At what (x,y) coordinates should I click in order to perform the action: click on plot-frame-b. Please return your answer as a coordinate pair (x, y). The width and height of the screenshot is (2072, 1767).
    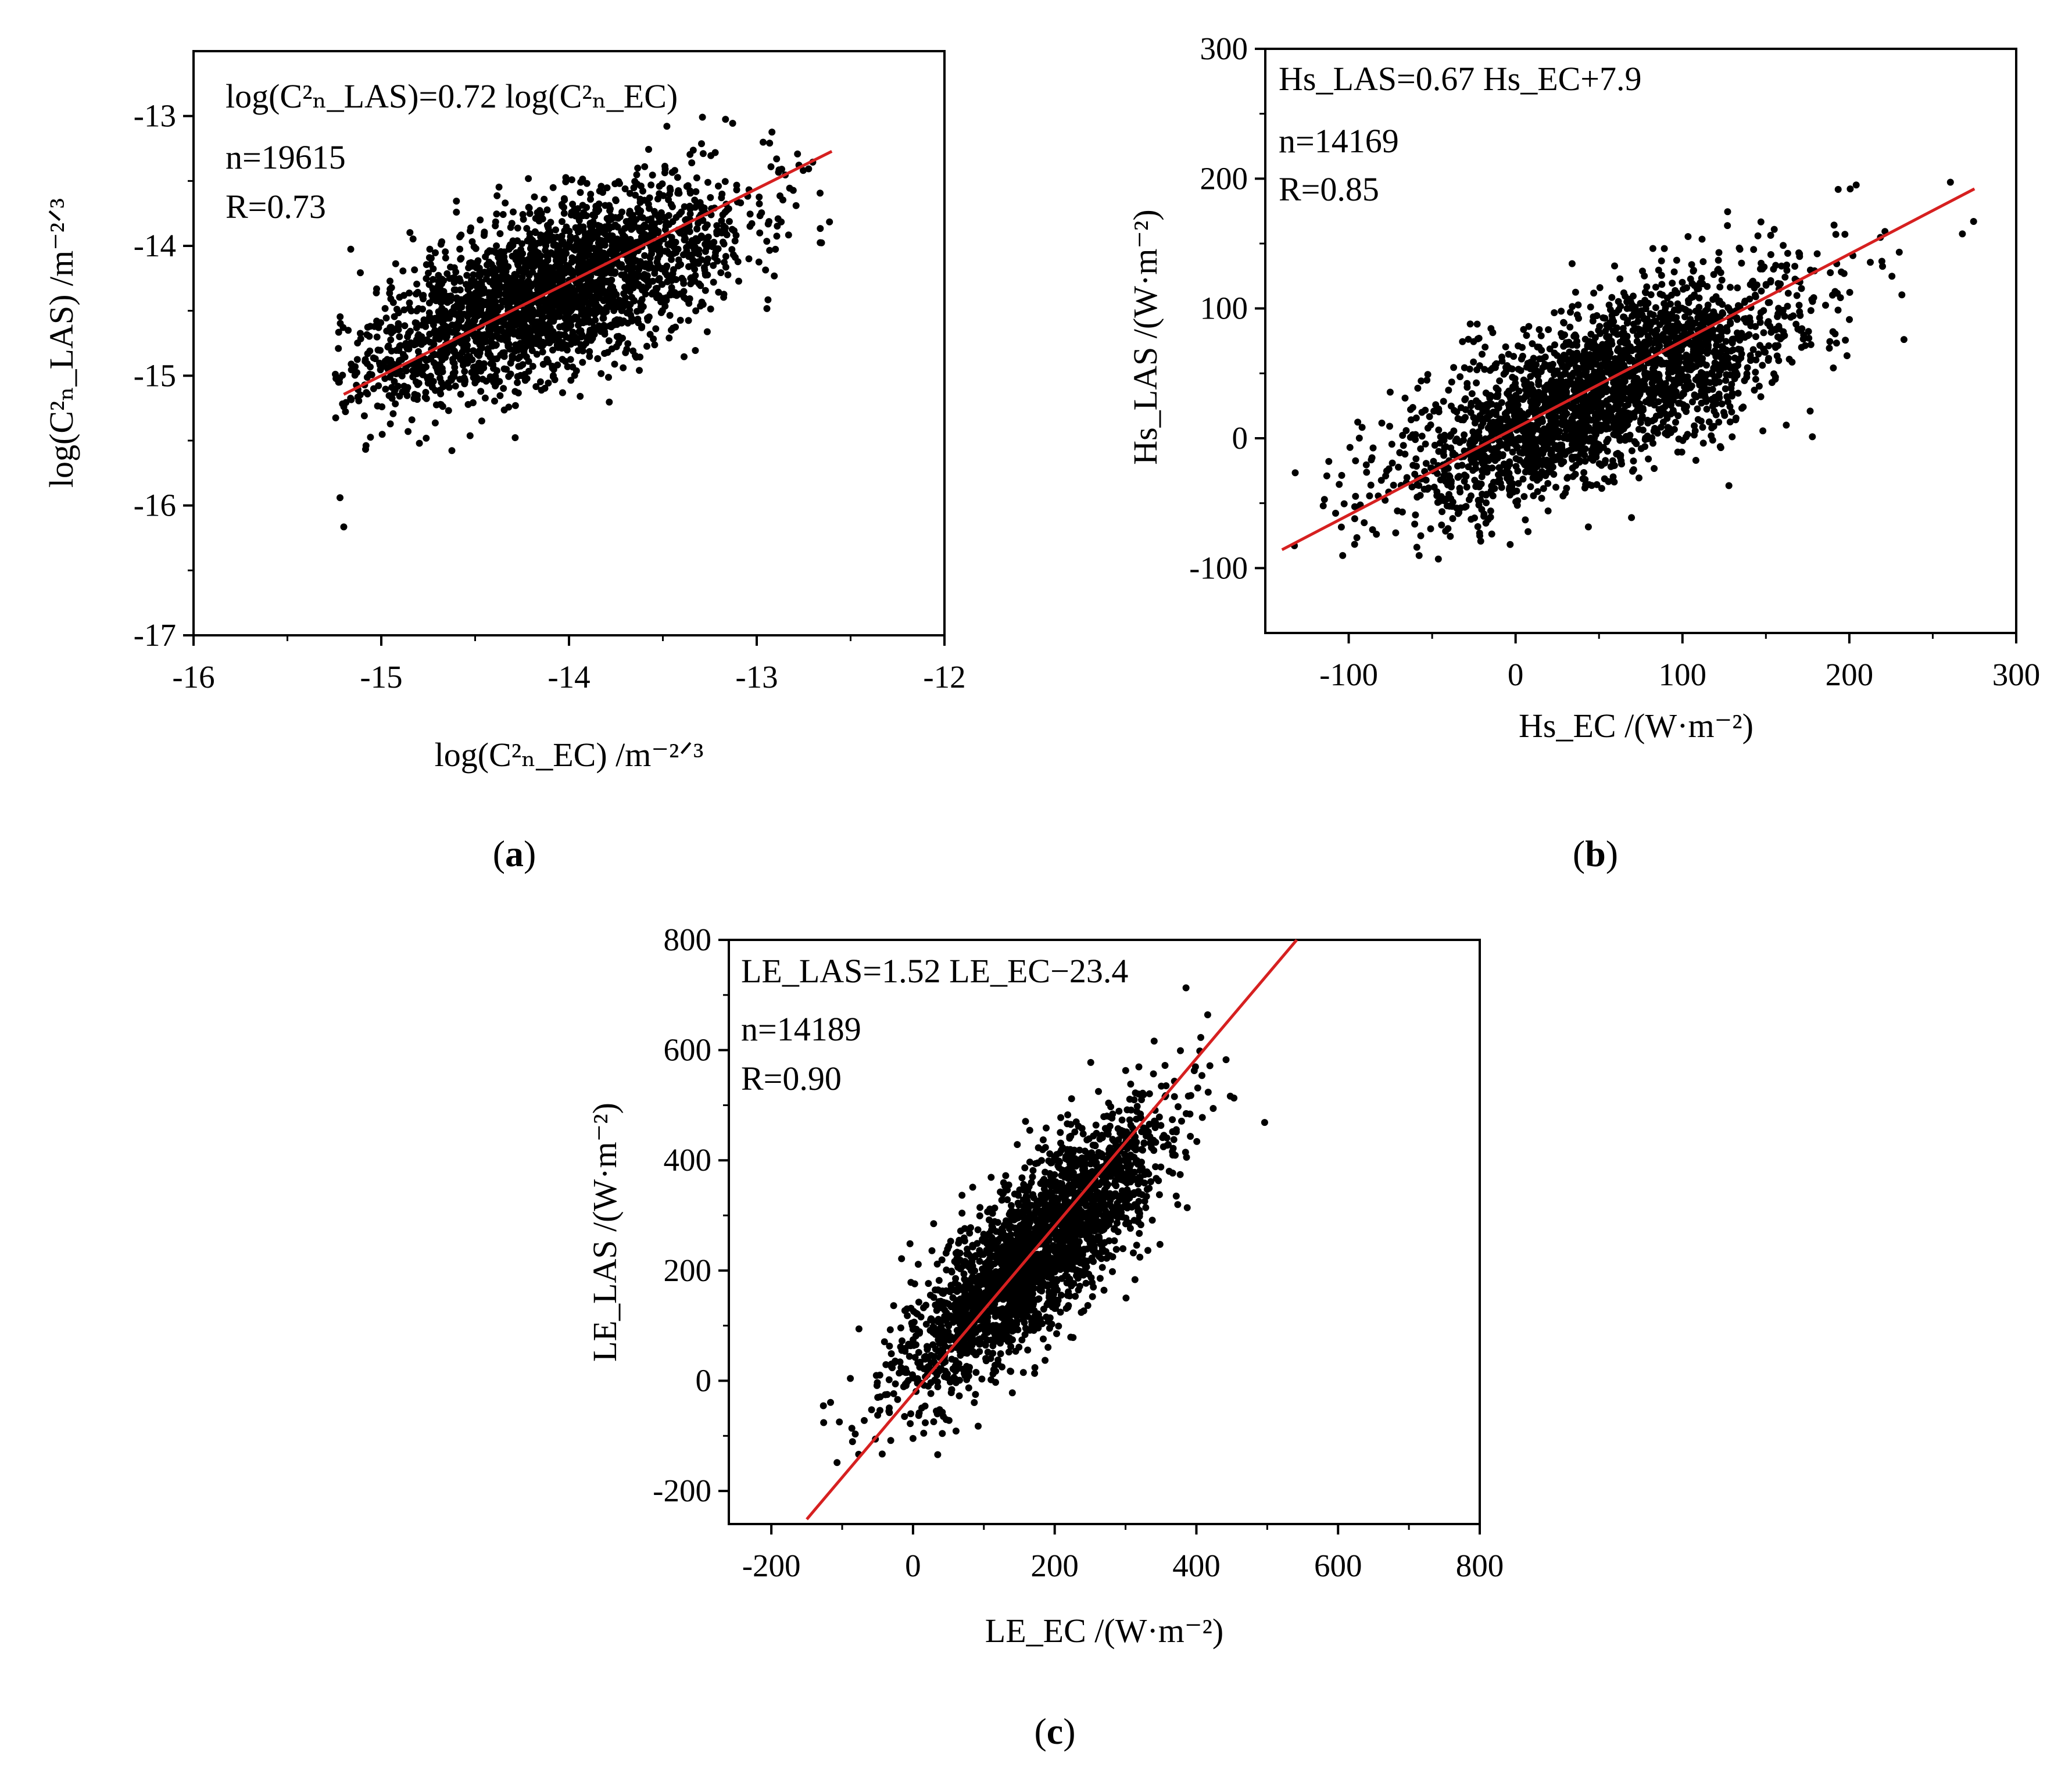
    Looking at the image, I should click on (1641, 341).